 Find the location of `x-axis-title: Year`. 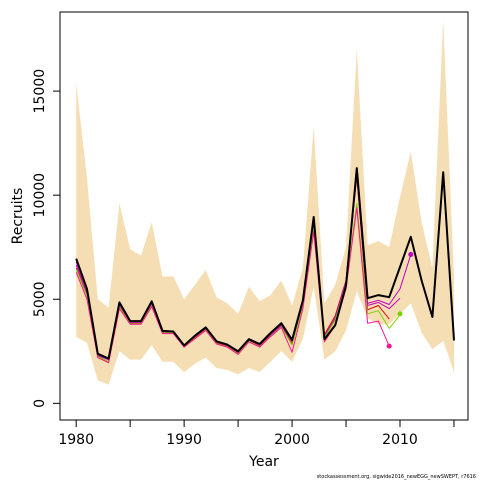

x-axis-title: Year is located at coordinates (263, 462).